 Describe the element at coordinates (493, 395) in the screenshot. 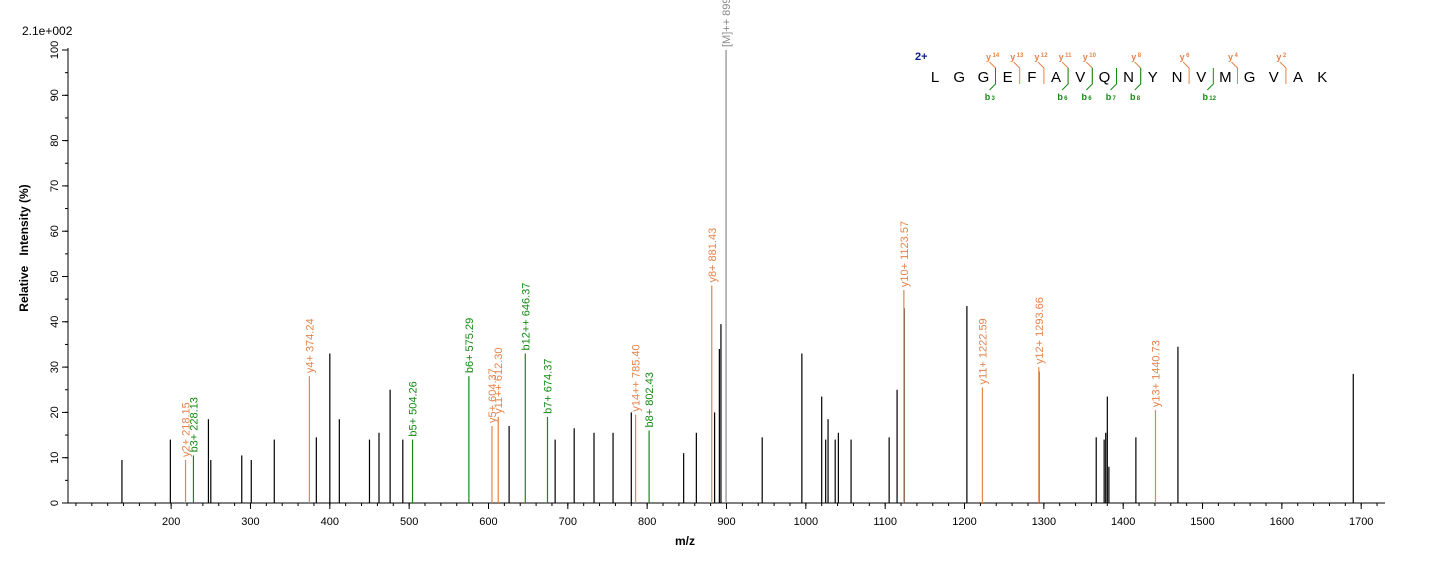

I see `y-ion-label: y5+ 604.37` at that location.